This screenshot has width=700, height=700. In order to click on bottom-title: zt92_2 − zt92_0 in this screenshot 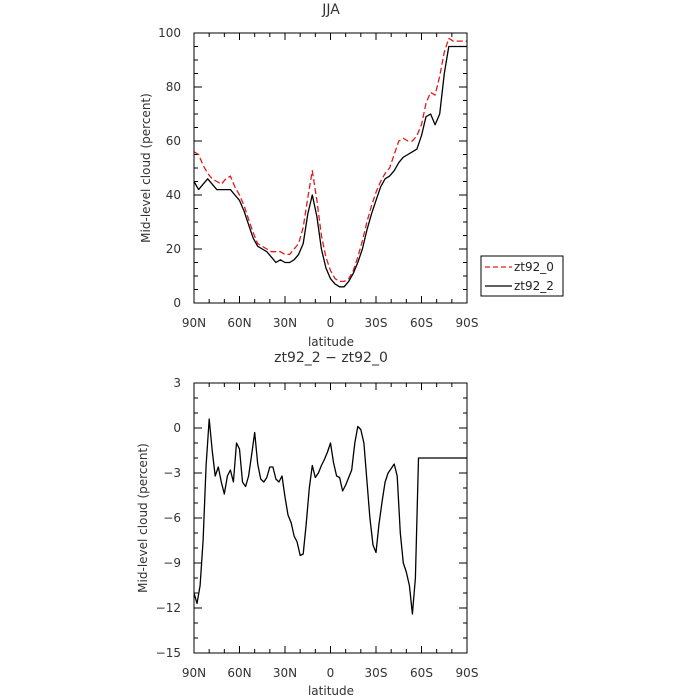, I will do `click(331, 358)`.